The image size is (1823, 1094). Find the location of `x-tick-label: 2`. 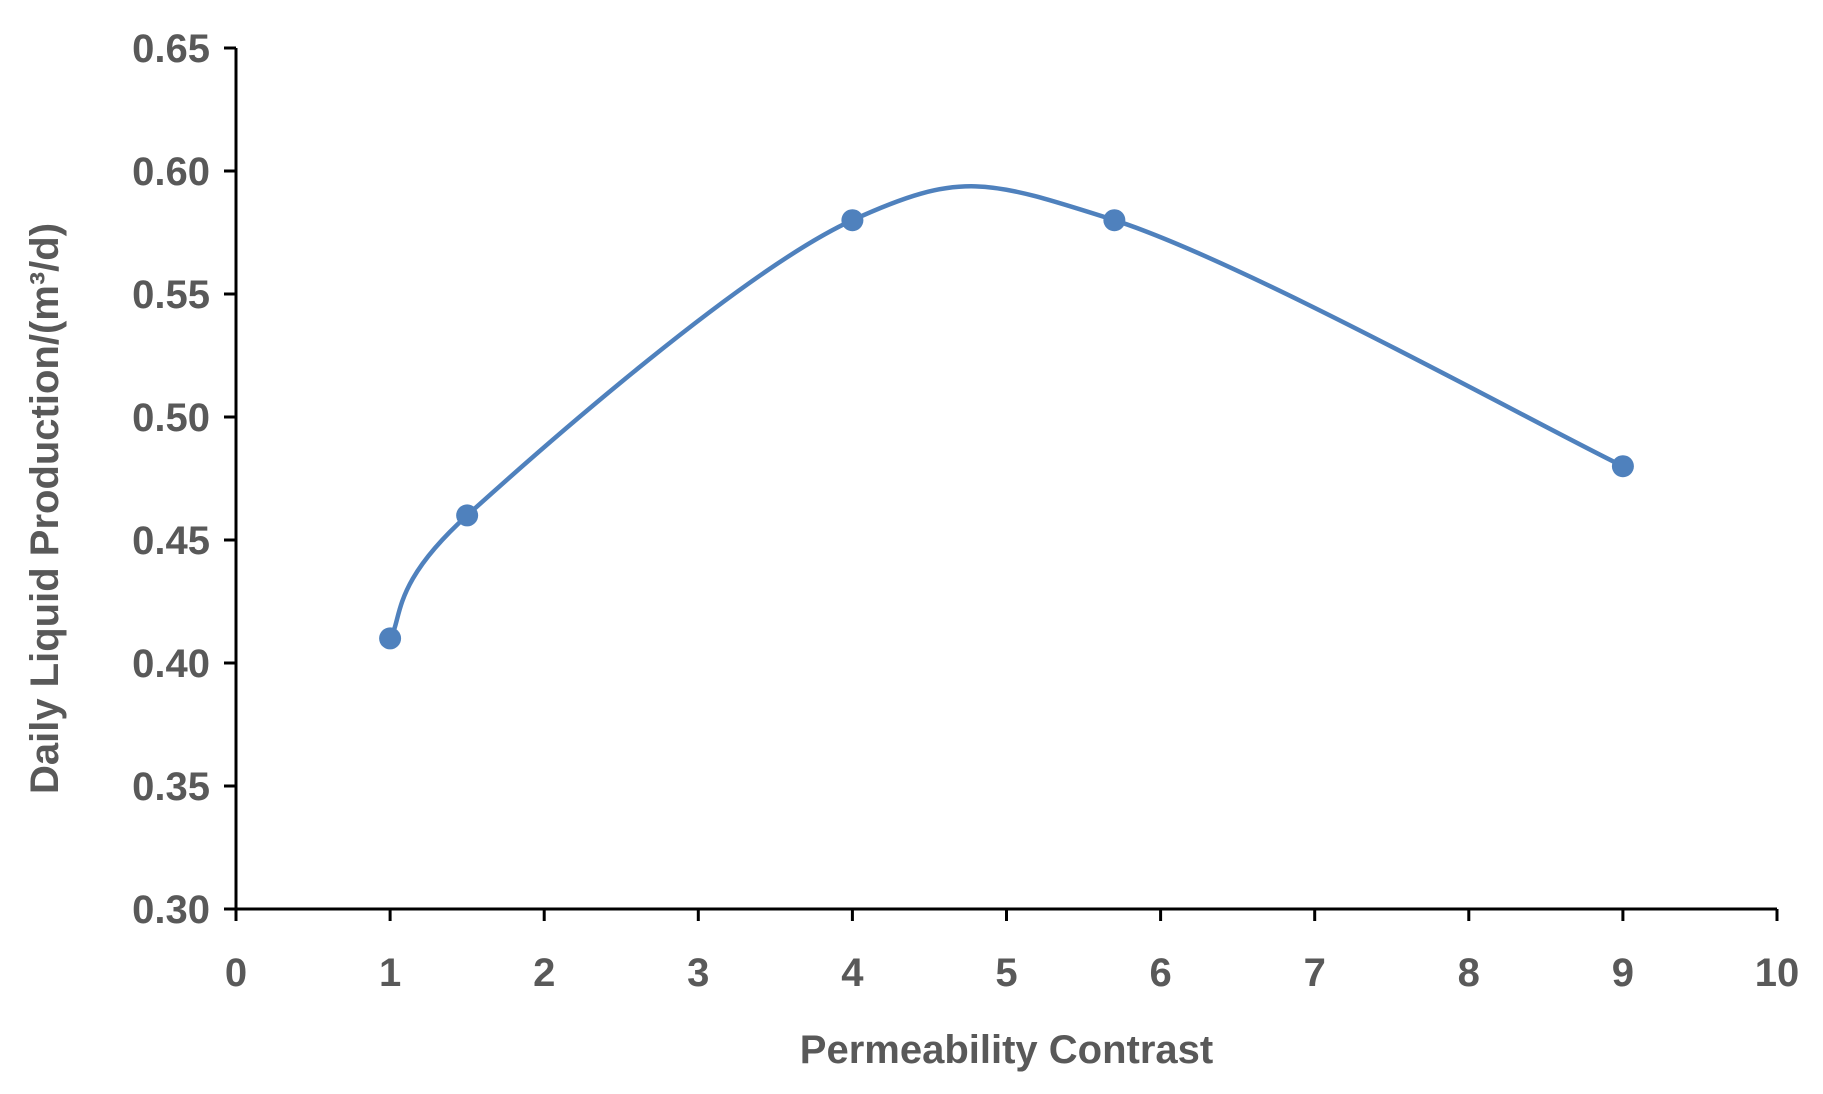

x-tick-label: 2 is located at coordinates (544, 973).